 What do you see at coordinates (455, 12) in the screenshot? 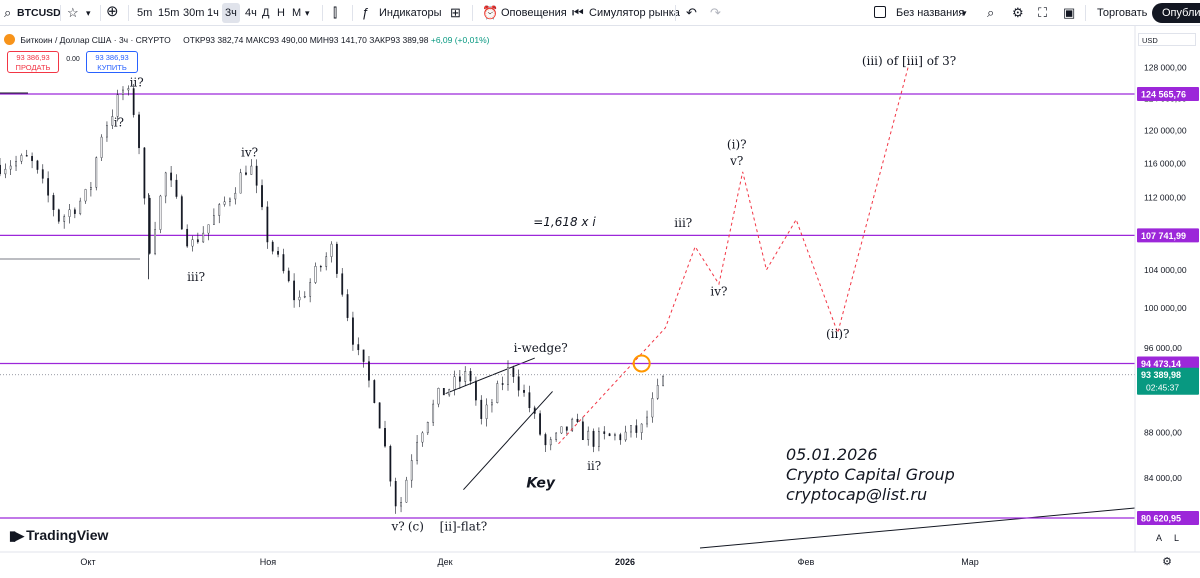
I see `templates-grid-icon: ⊞` at bounding box center [455, 12].